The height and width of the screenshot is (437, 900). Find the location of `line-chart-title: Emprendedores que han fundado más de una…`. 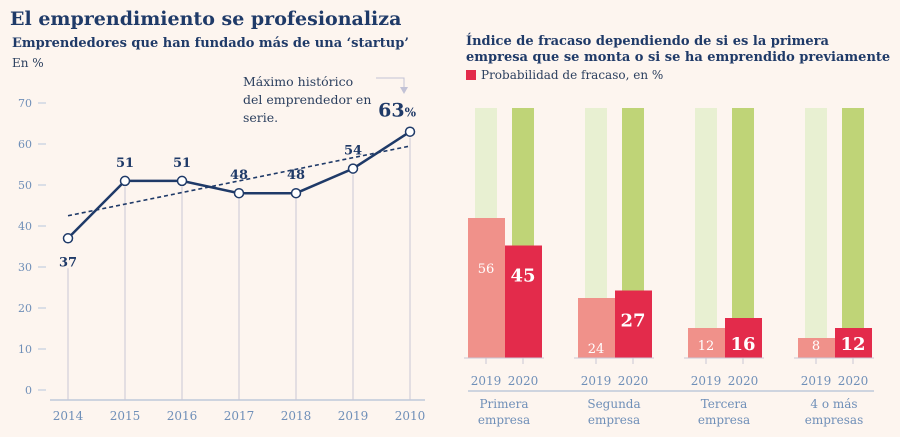

line-chart-title: Emprendedores que han fundado más de una… is located at coordinates (210, 43).